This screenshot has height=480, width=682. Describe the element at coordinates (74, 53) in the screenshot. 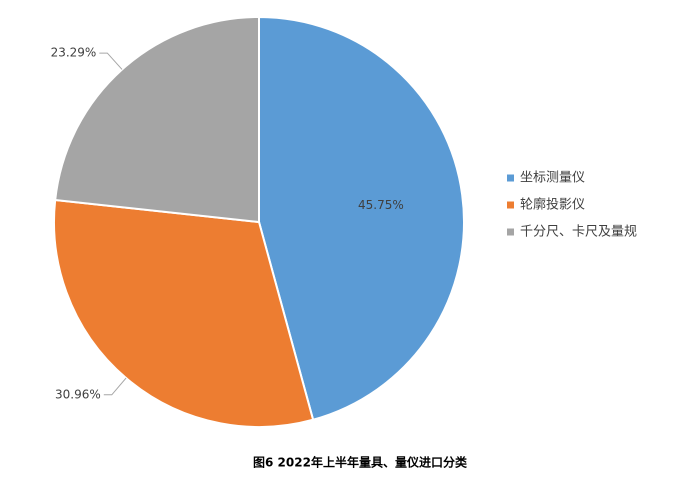

I see `data-label: 23.29%` at that location.